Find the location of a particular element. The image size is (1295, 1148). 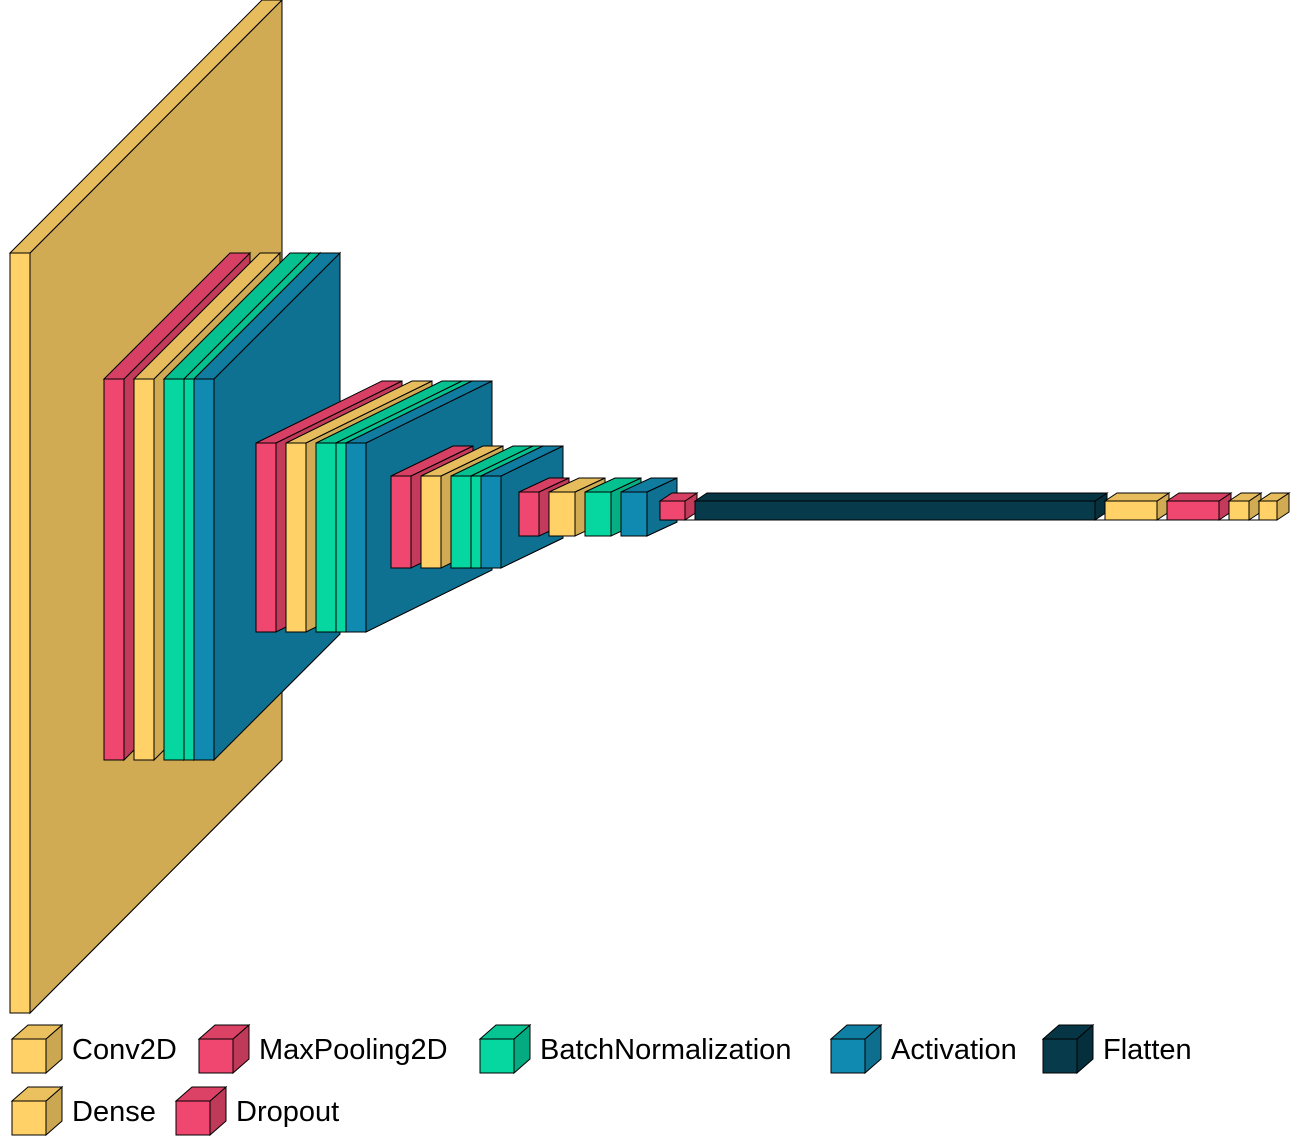

layer-block-22-dense is located at coordinates (1137, 506).